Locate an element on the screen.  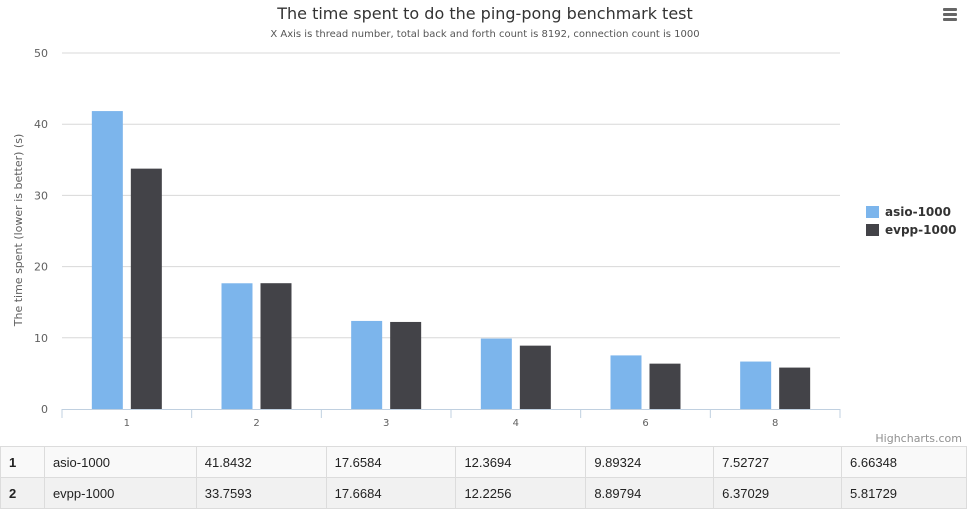
y-tick-label: 30 is located at coordinates (41, 195).